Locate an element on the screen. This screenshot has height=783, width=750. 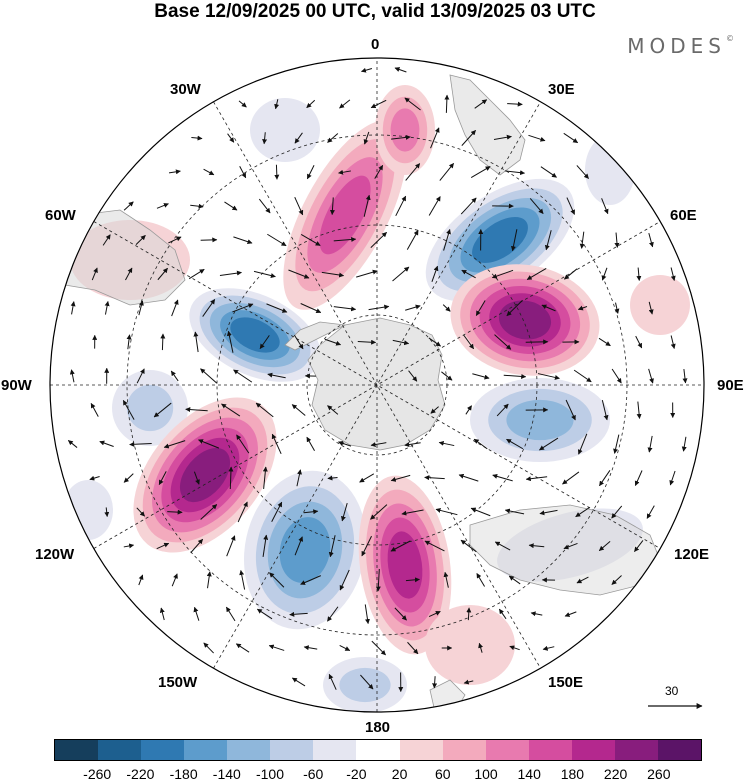
colorbar-tick-label: -20 is located at coordinates (356, 774).